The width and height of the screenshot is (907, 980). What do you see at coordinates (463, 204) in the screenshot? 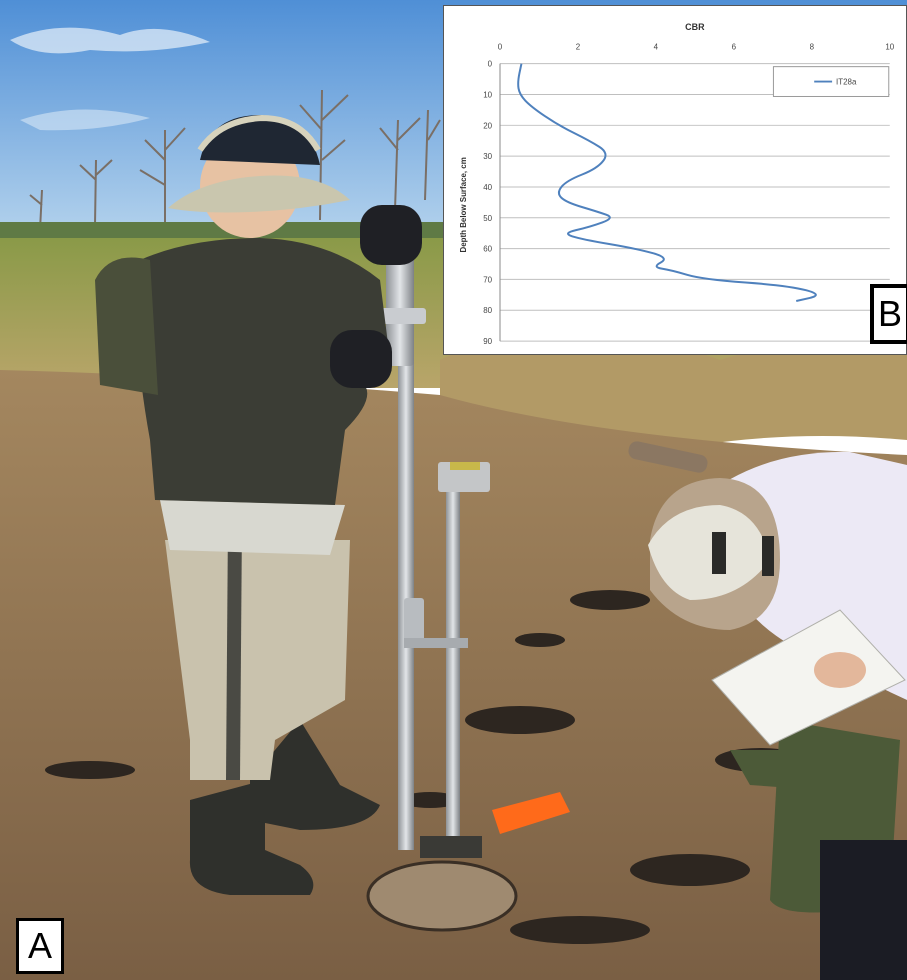
I see `chart-y-axis-label: Depth Below Surface, cm` at bounding box center [463, 204].